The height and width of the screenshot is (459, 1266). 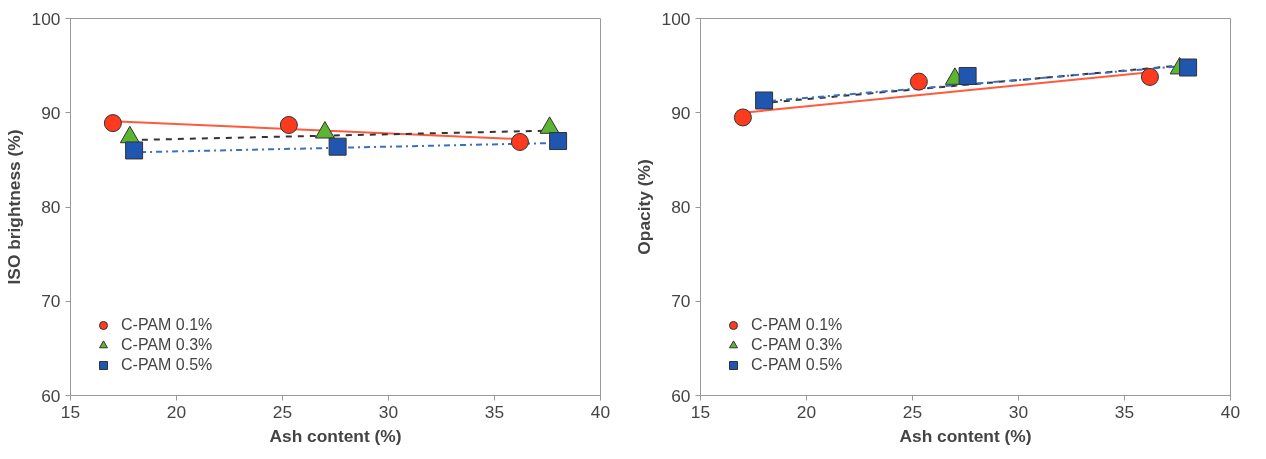 I want to click on y-axis-title: ISO brightness (%), so click(x=13, y=207).